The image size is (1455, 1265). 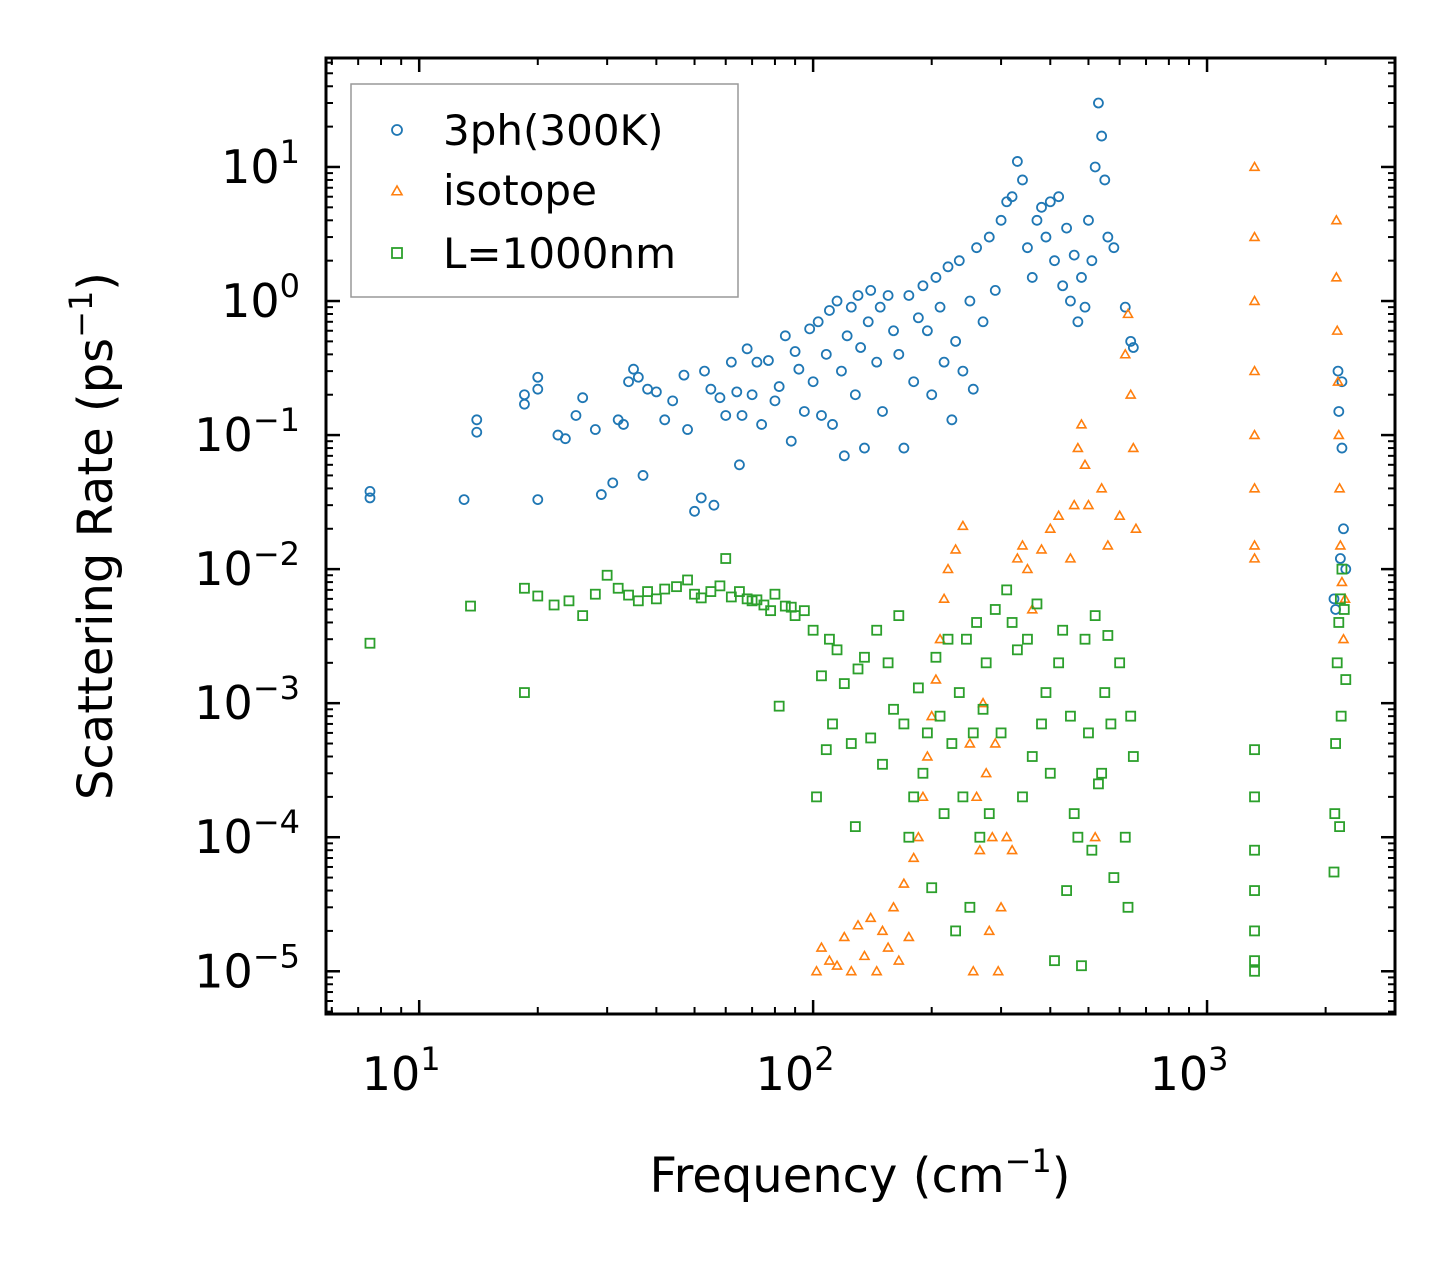 I want to click on legend-label-3ph: 3ph(300K), so click(x=553, y=130).